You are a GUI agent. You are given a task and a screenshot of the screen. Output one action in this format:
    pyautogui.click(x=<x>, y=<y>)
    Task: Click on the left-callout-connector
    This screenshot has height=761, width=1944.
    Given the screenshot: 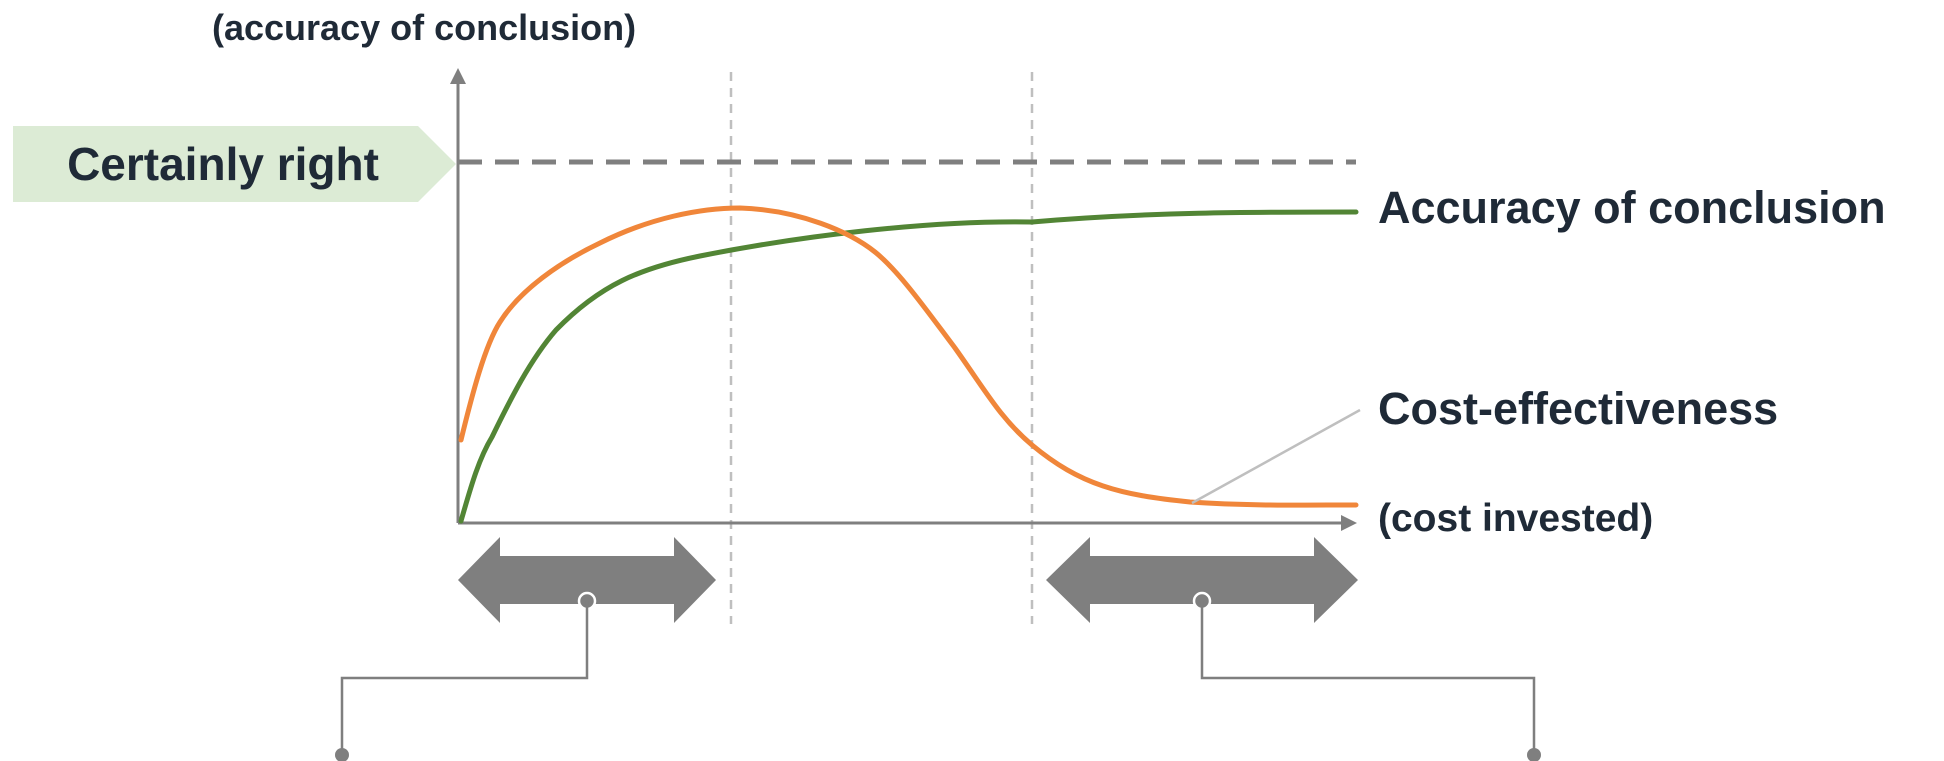 What is the action you would take?
    pyautogui.click(x=466, y=676)
    